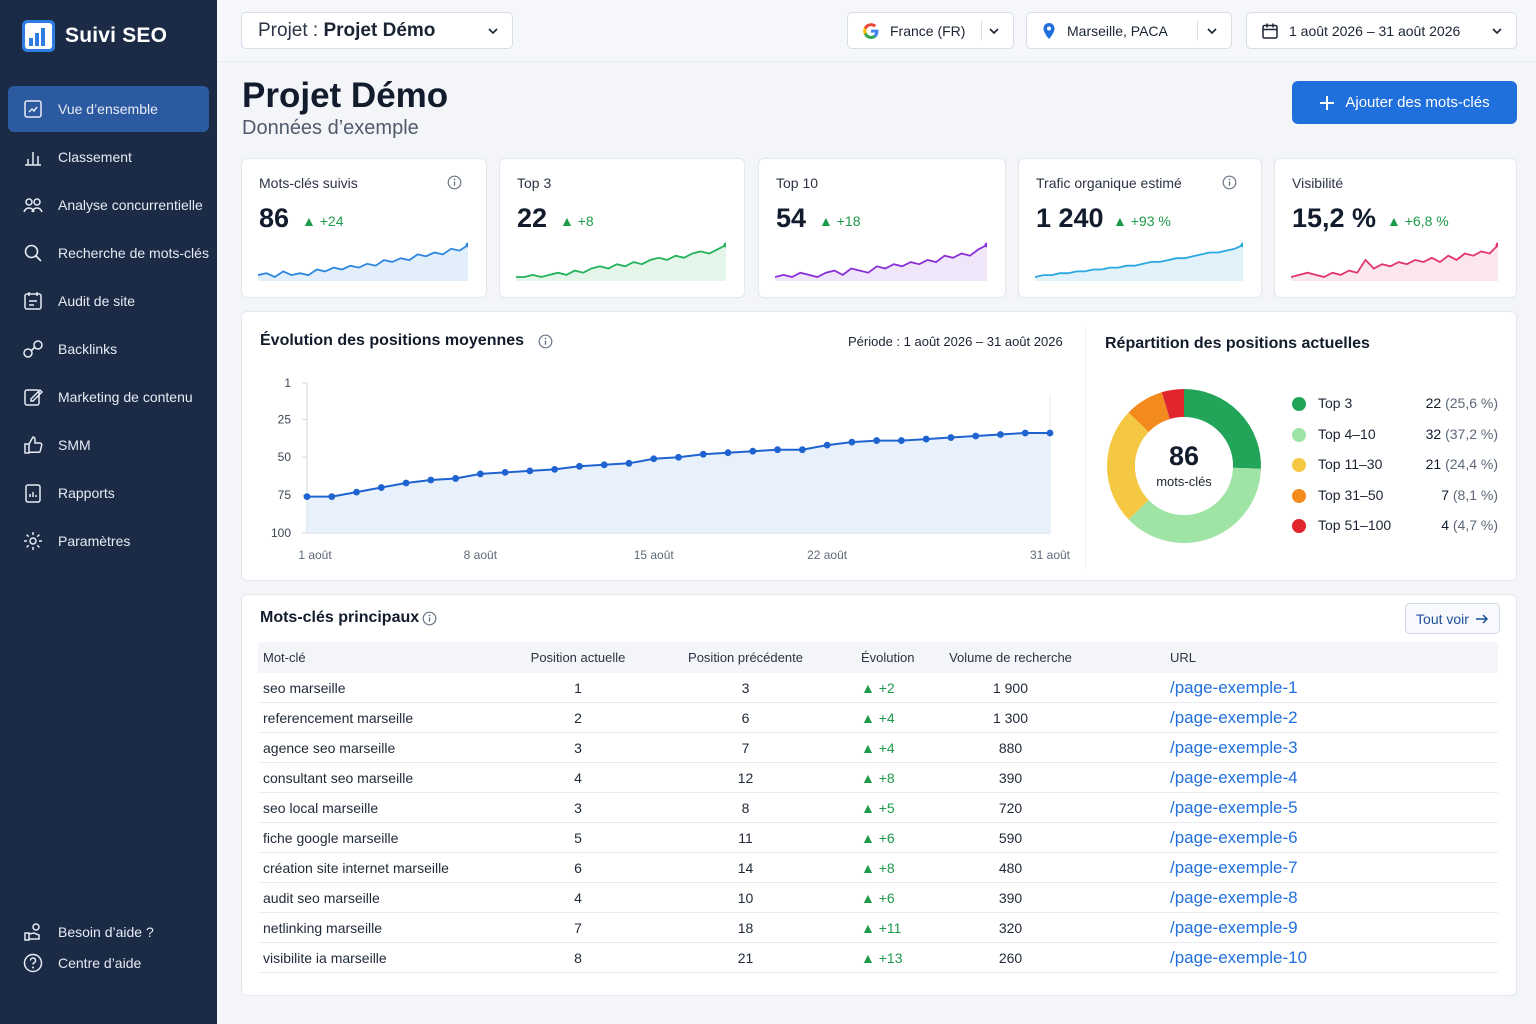  What do you see at coordinates (340, 617) in the screenshot?
I see `keywords-title: Mots-clés principaux` at bounding box center [340, 617].